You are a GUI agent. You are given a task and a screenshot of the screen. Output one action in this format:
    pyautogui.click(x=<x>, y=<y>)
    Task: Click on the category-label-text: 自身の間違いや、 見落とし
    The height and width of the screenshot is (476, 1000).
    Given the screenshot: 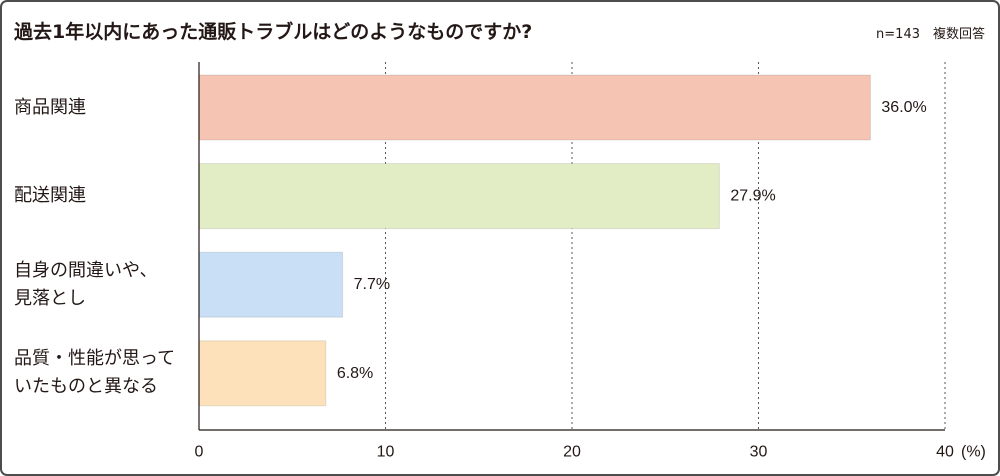 What is the action you would take?
    pyautogui.click(x=86, y=284)
    